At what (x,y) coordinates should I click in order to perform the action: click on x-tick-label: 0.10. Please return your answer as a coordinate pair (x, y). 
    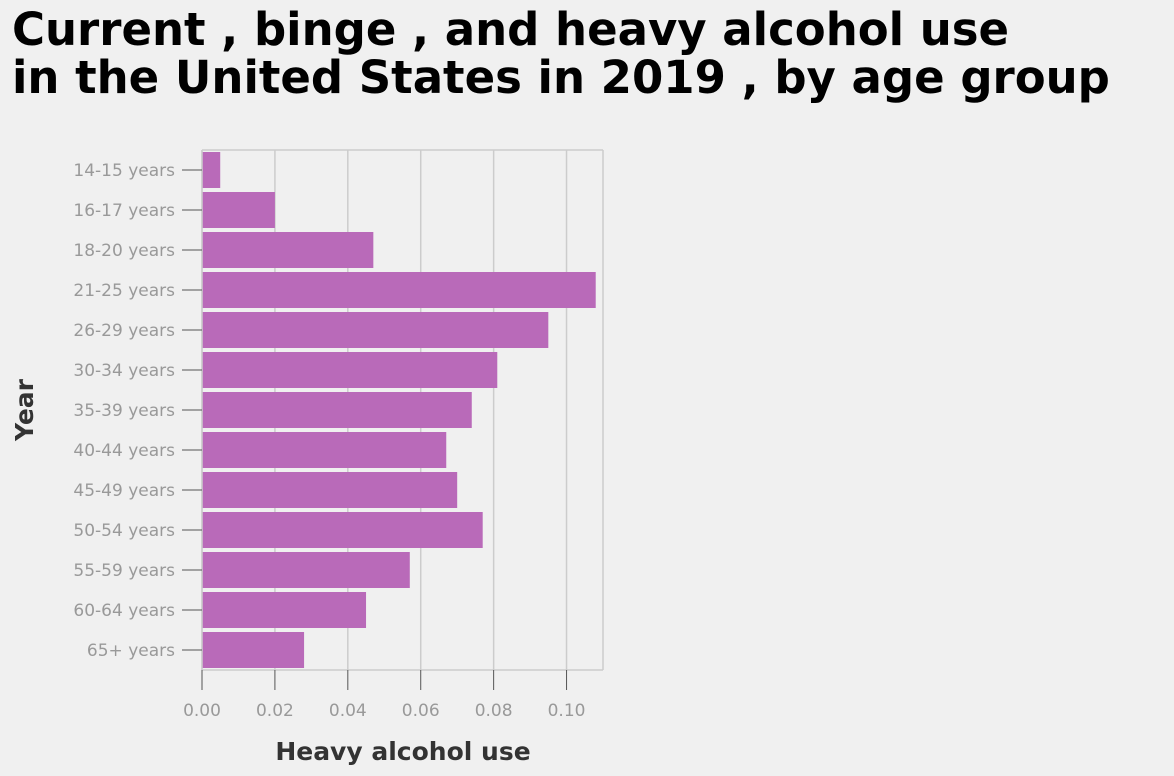
    Looking at the image, I should click on (567, 711).